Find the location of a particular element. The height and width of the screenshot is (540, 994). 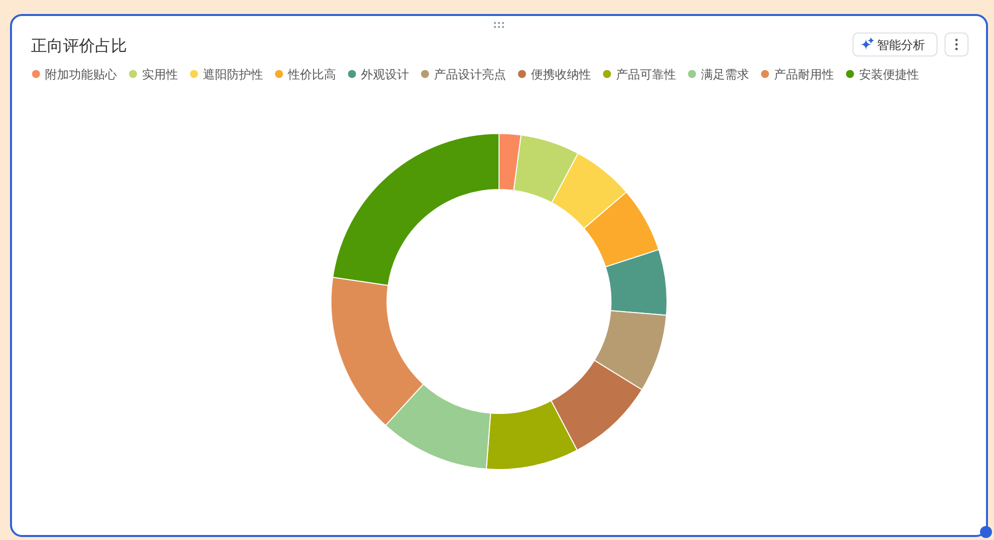

legend-label: 产品可靠性 is located at coordinates (646, 75).